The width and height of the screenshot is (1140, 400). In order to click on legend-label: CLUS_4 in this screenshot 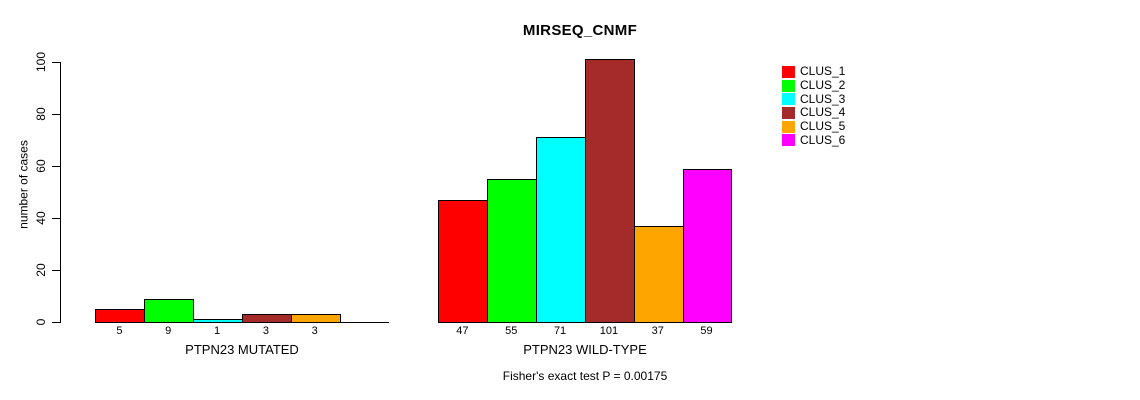, I will do `click(823, 112)`.